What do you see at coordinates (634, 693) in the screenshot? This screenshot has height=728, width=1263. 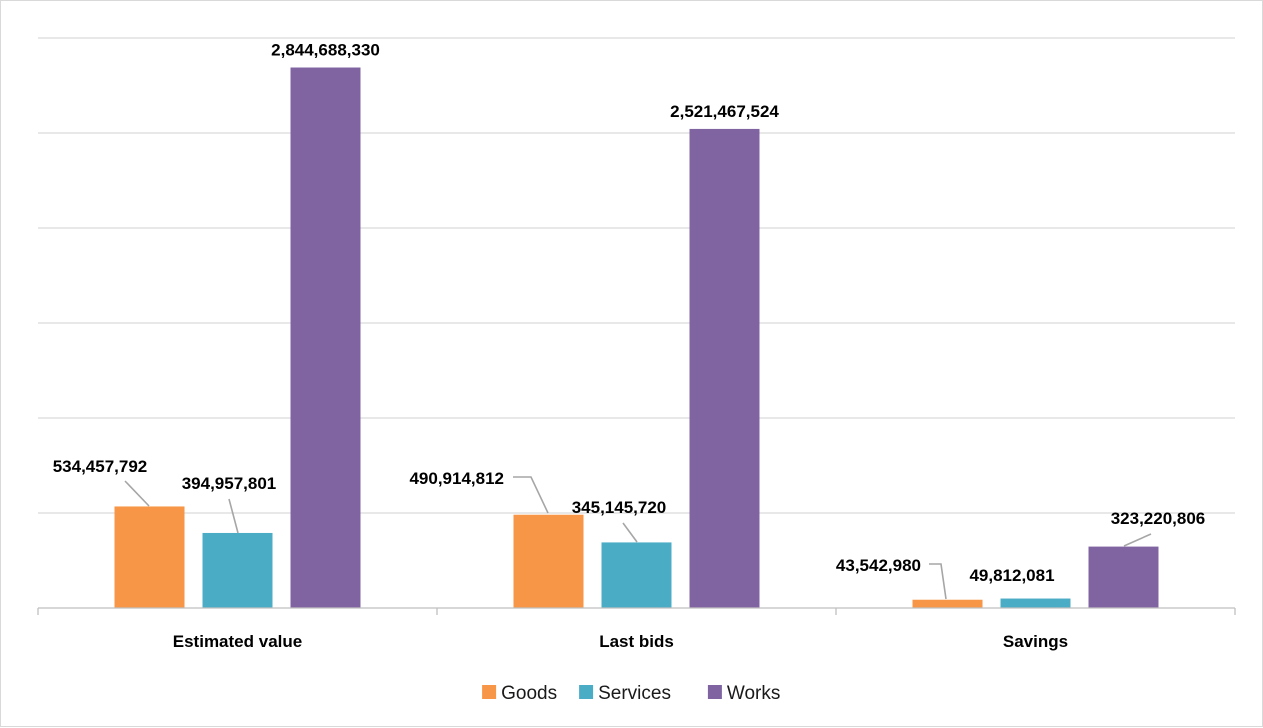 I see `legend-label-services: Services` at bounding box center [634, 693].